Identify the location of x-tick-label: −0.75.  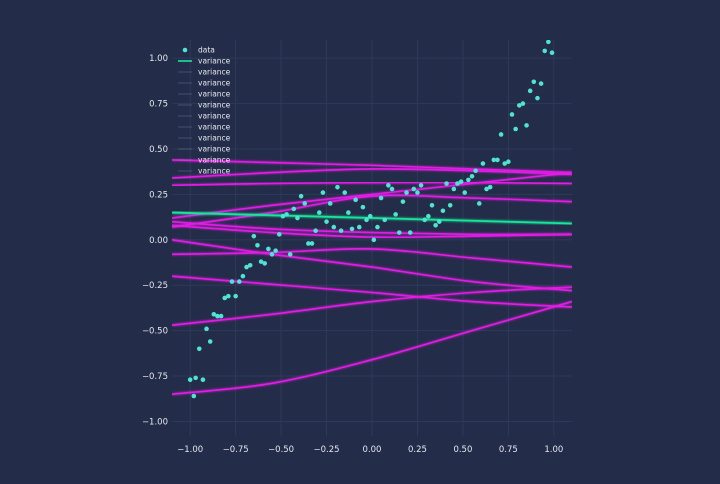
(236, 450).